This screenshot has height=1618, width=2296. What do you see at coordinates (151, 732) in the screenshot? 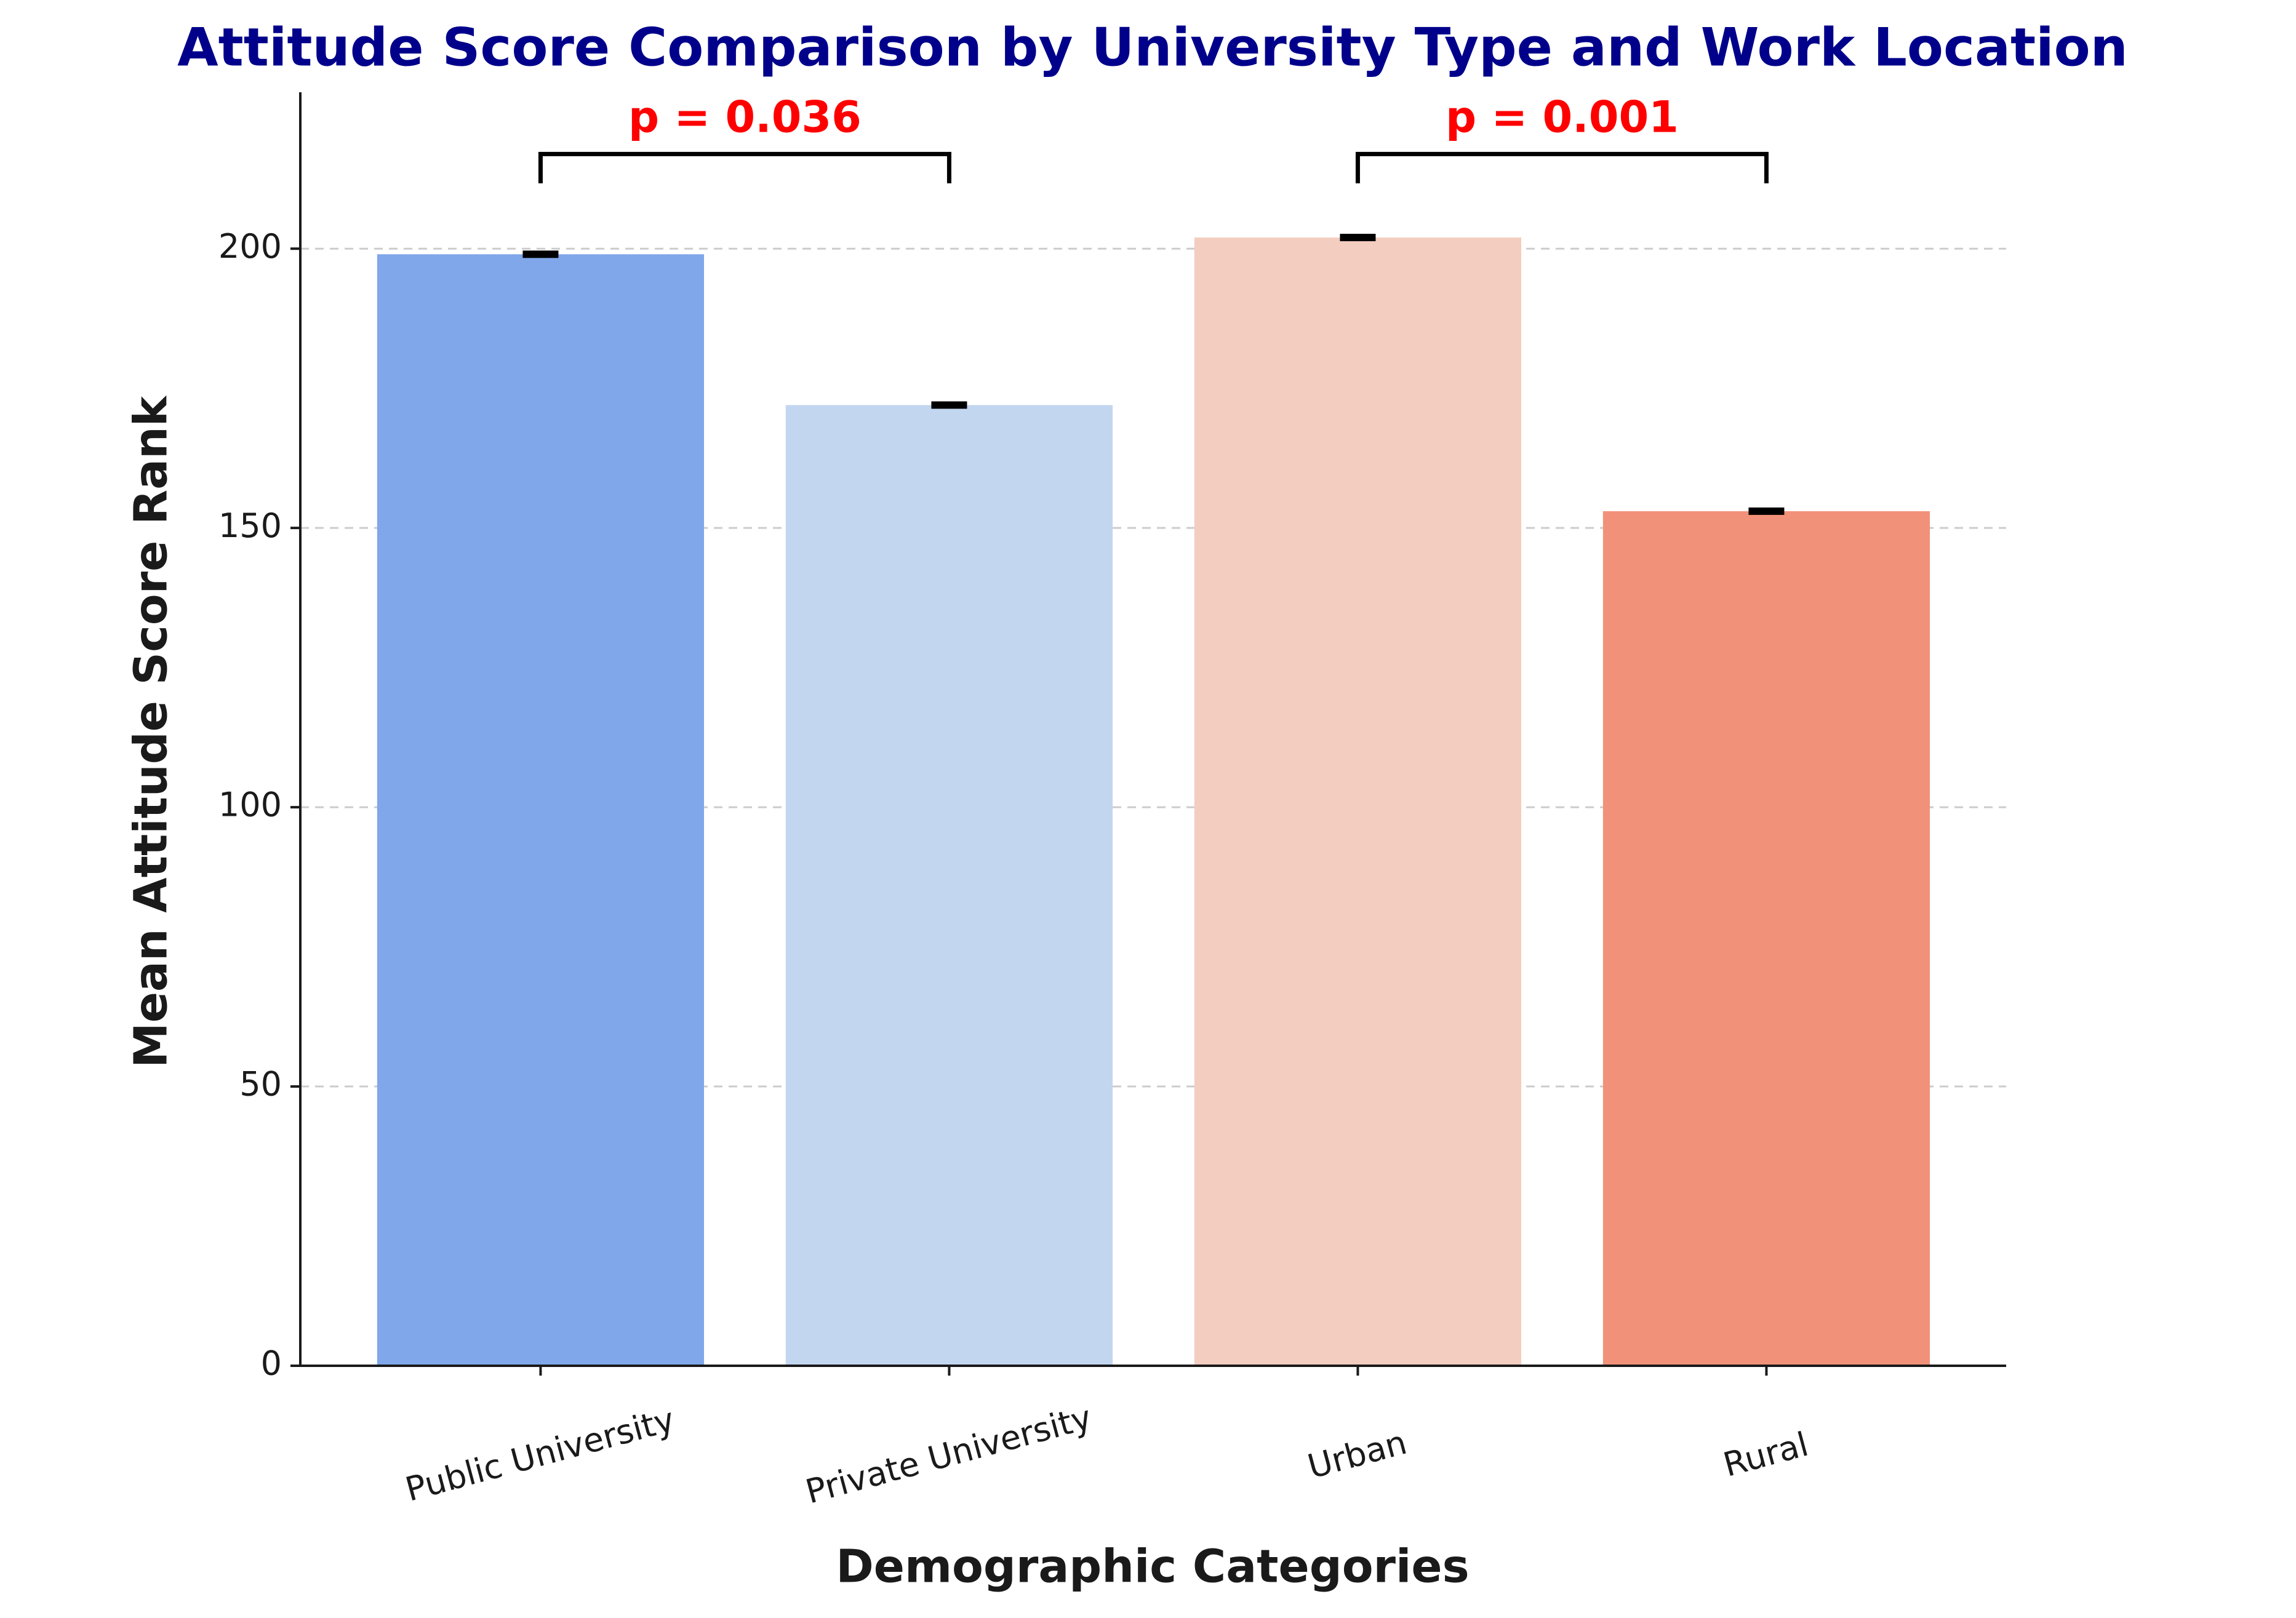
I see `y-axis-label: Mean Attitude Score Rank` at bounding box center [151, 732].